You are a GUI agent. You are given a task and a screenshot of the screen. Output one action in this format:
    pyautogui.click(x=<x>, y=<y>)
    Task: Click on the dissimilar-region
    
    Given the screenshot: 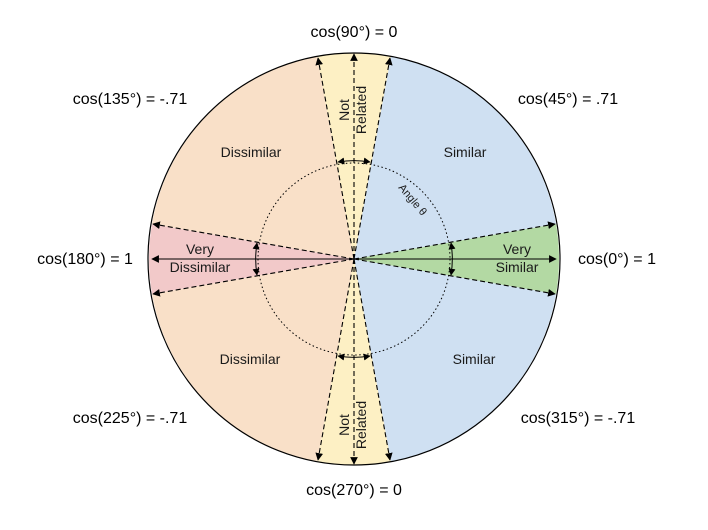 What is the action you would take?
    pyautogui.click(x=253, y=157)
    